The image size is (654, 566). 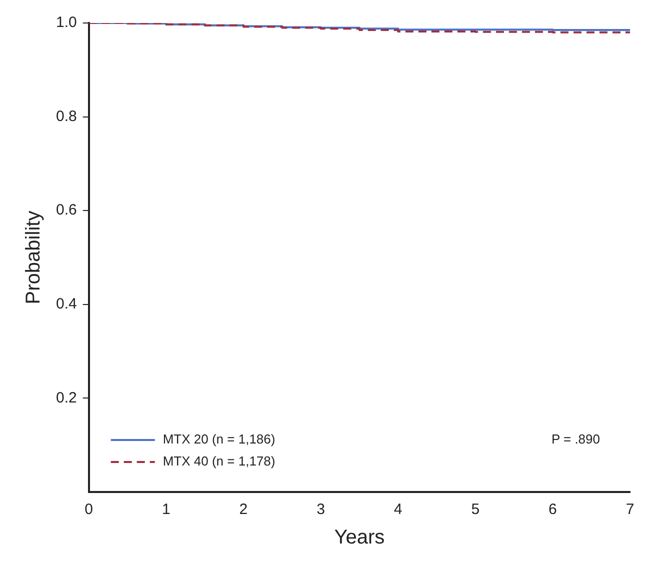 I want to click on x-tick-label: 3, so click(x=320, y=509).